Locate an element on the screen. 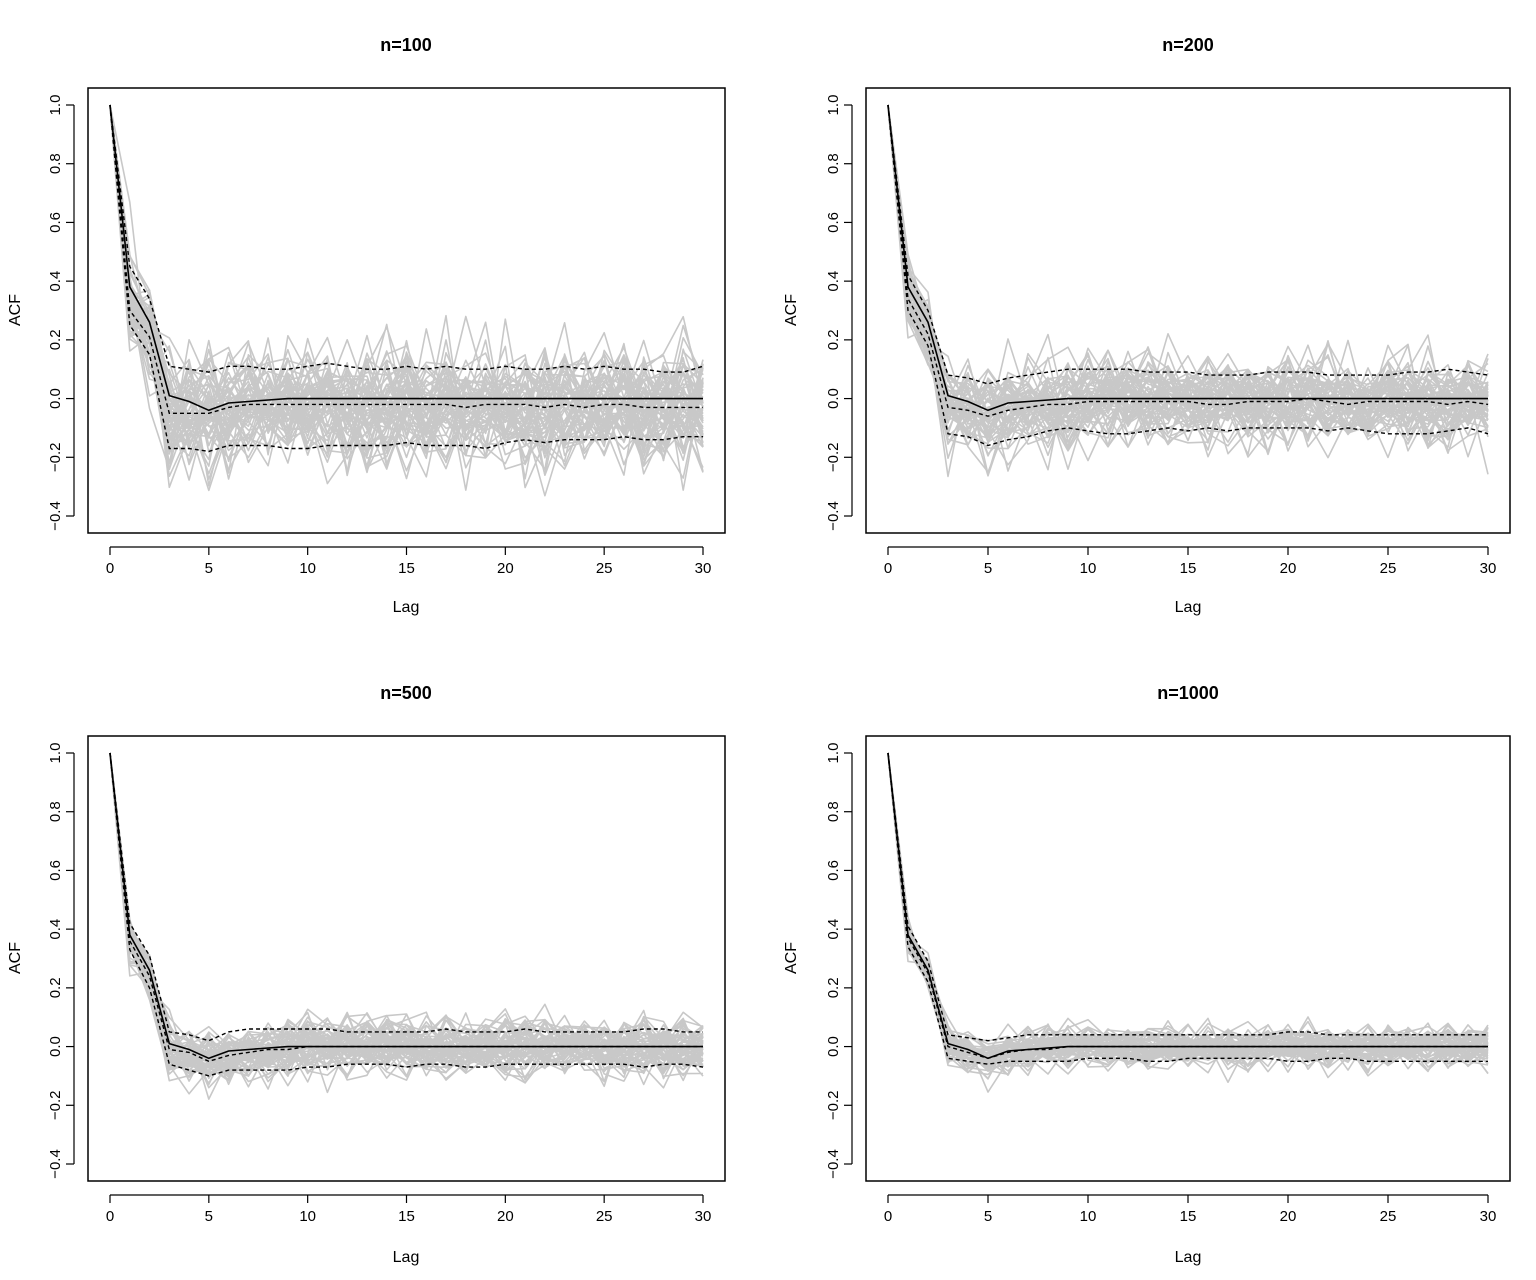  panel-title: n=1000 is located at coordinates (1188, 693).